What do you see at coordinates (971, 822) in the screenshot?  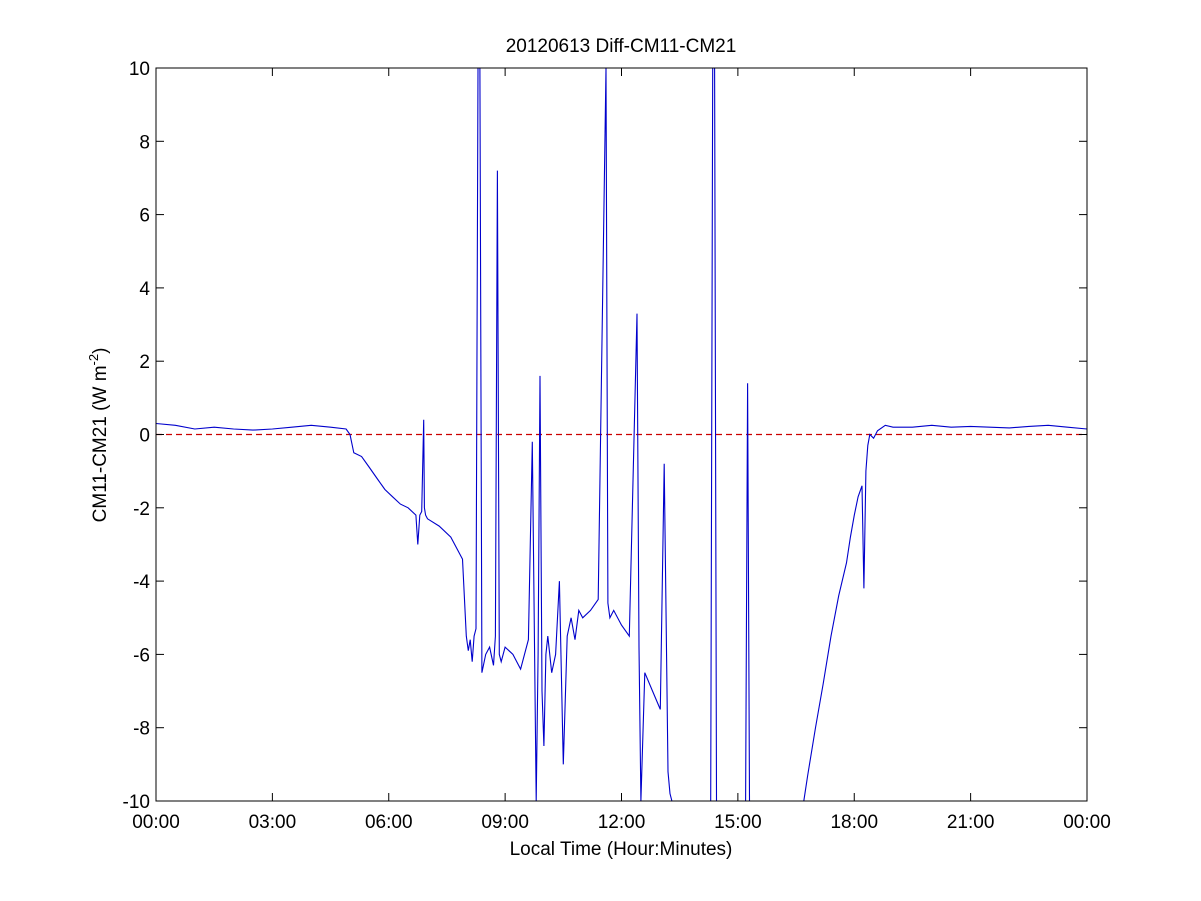 I see `x-tick-label: 21:00` at bounding box center [971, 822].